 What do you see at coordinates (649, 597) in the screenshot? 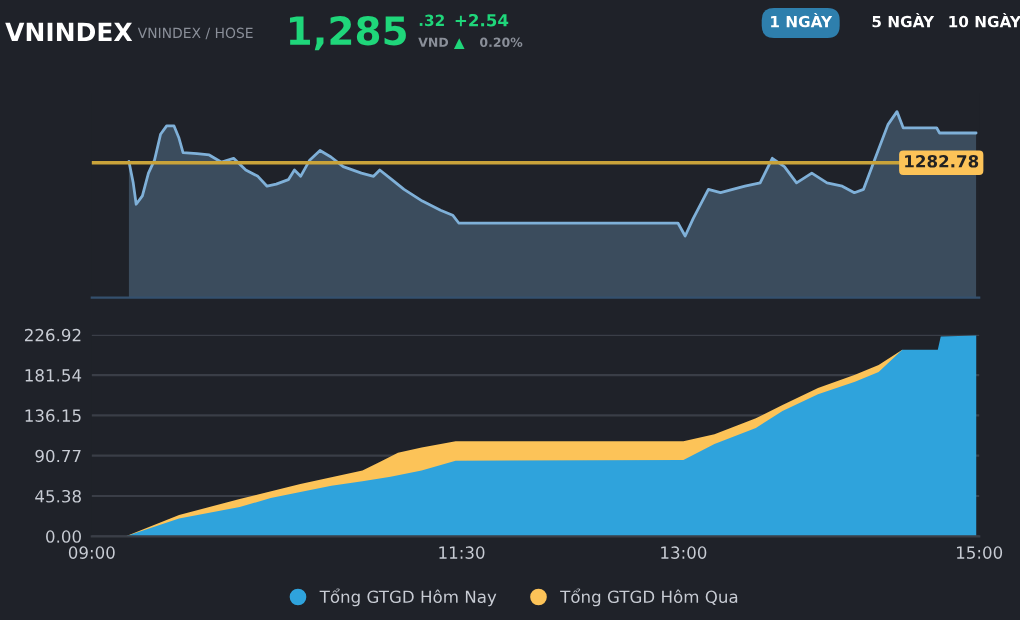
I see `legend-label: Tổng GTGD Hôm Qua` at bounding box center [649, 597].